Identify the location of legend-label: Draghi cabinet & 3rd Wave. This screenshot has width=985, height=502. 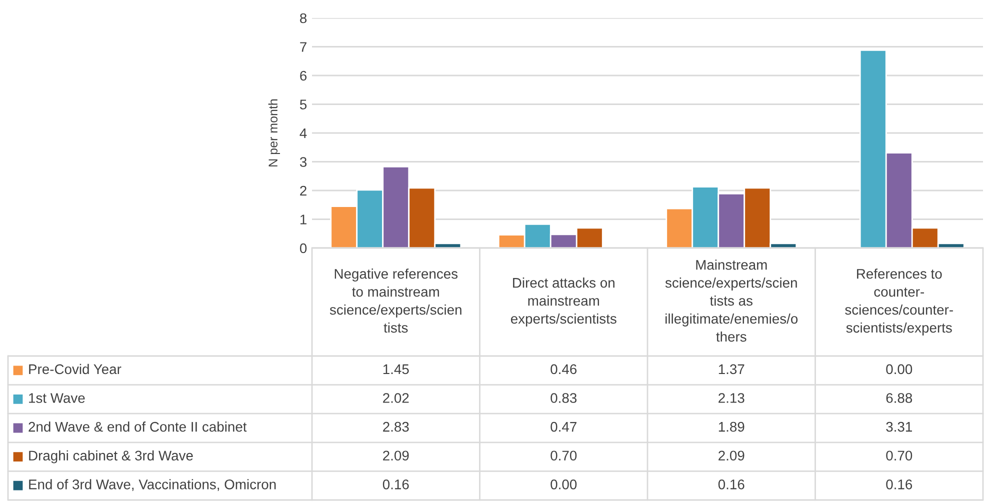
(111, 457).